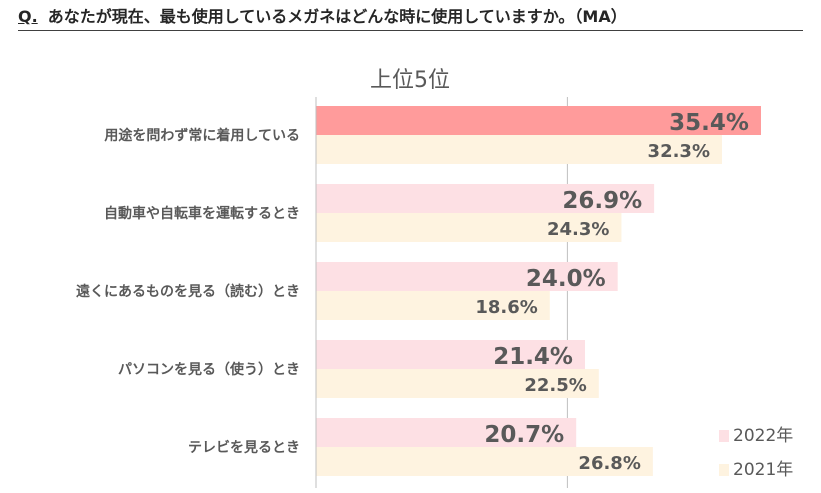 The width and height of the screenshot is (821, 493). What do you see at coordinates (609, 463) in the screenshot?
I see `data-label-2021: 26.8%` at bounding box center [609, 463].